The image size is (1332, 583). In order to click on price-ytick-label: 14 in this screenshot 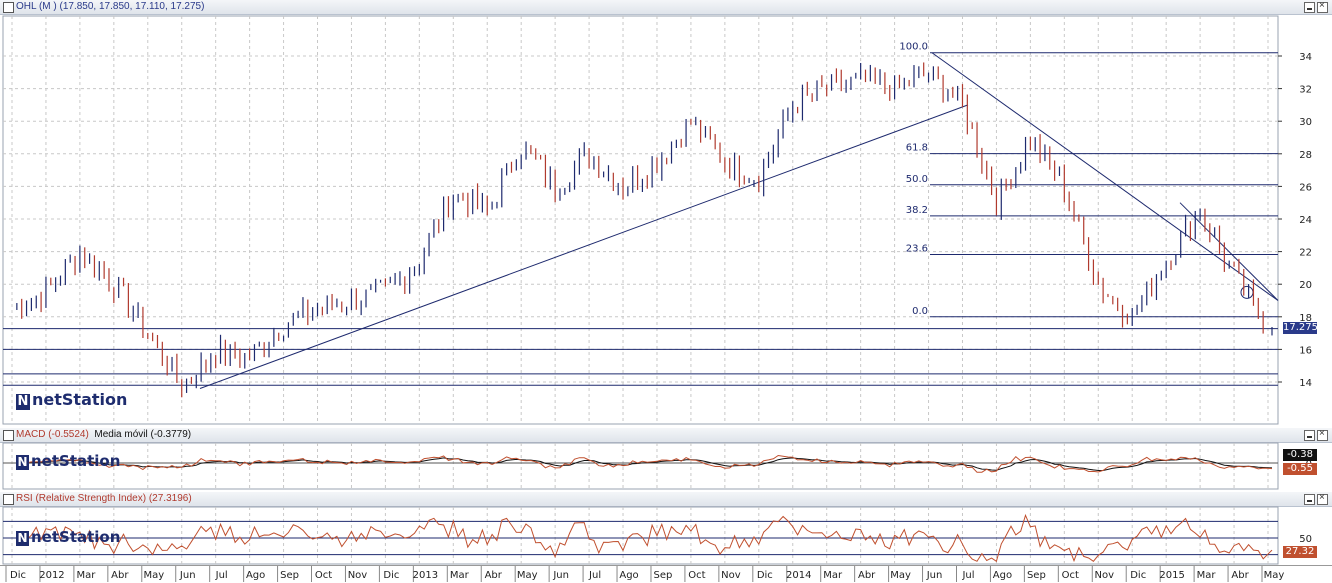, I will do `click(1305, 383)`.